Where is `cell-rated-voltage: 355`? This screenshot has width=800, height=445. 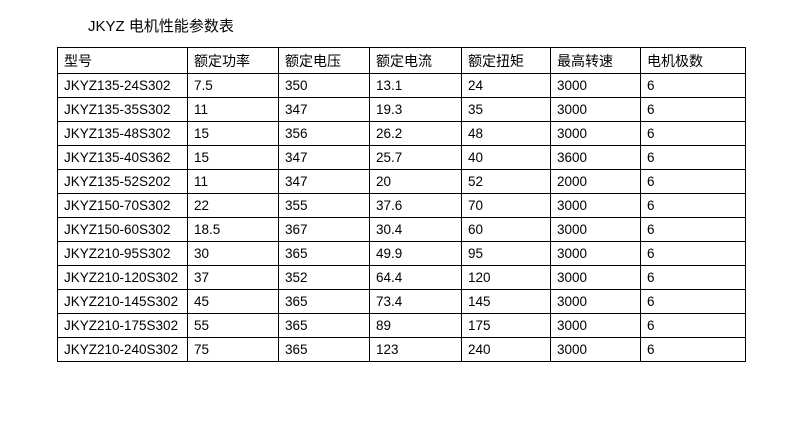
cell-rated-voltage: 355 is located at coordinates (324, 205).